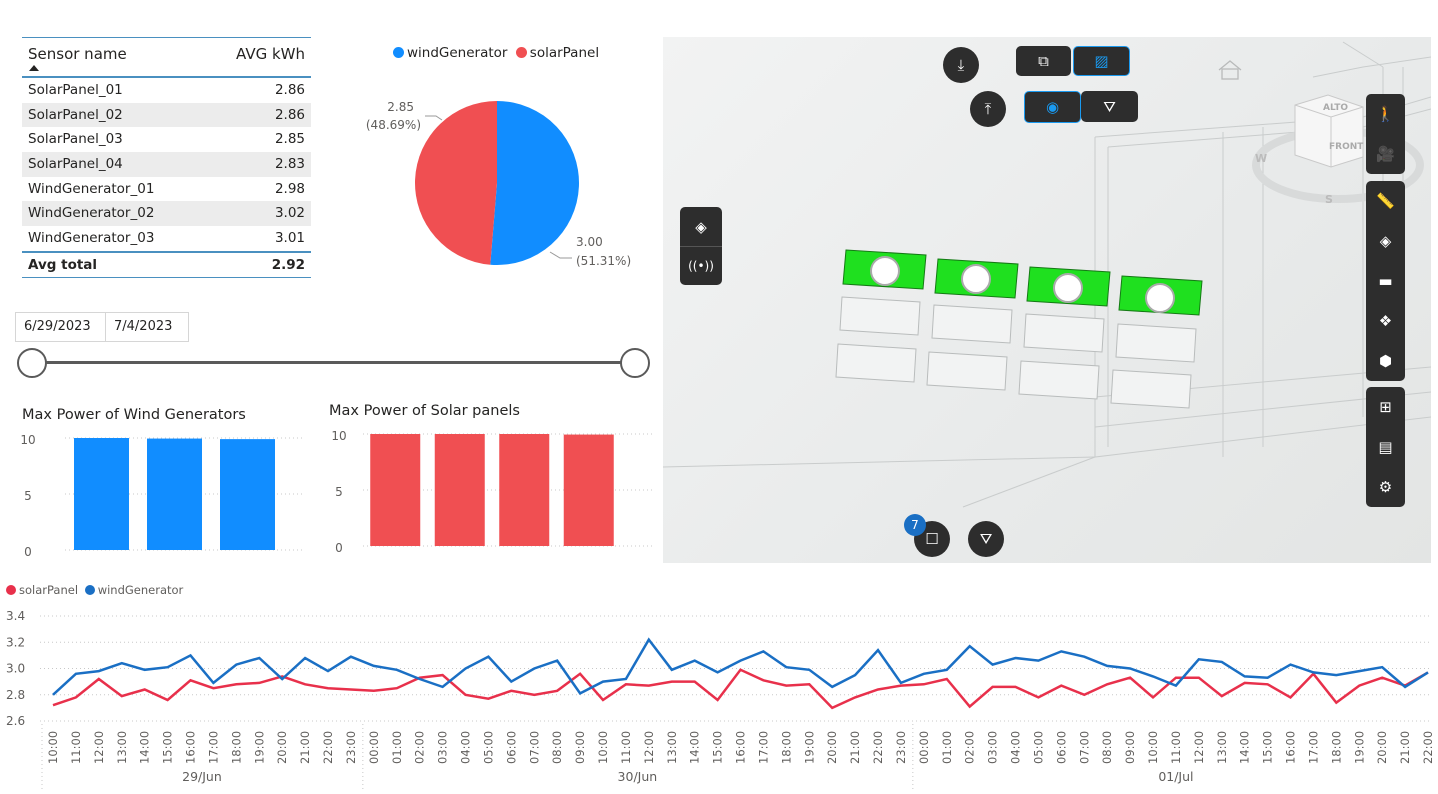 The width and height of the screenshot is (1438, 794). I want to click on series-line-wind-generator, so click(740, 666).